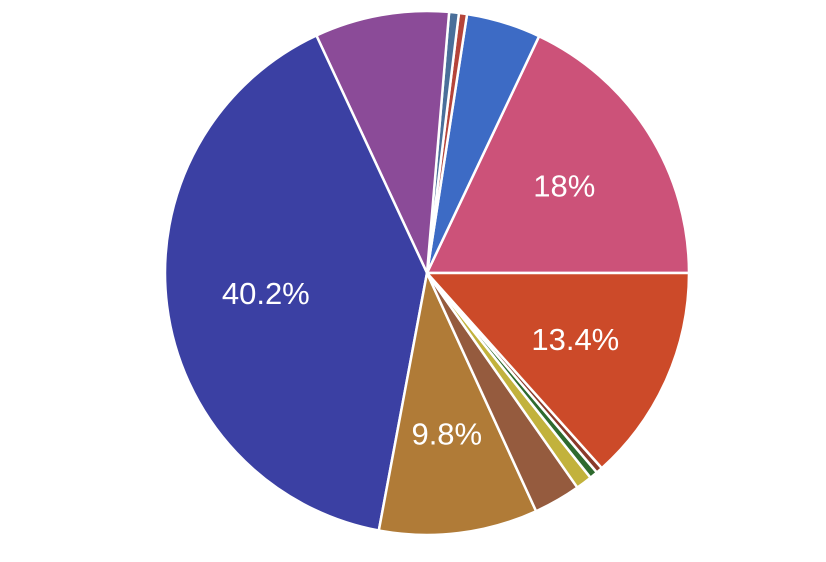 The image size is (826, 562). I want to click on slice-label-6: 40.2%, so click(266, 293).